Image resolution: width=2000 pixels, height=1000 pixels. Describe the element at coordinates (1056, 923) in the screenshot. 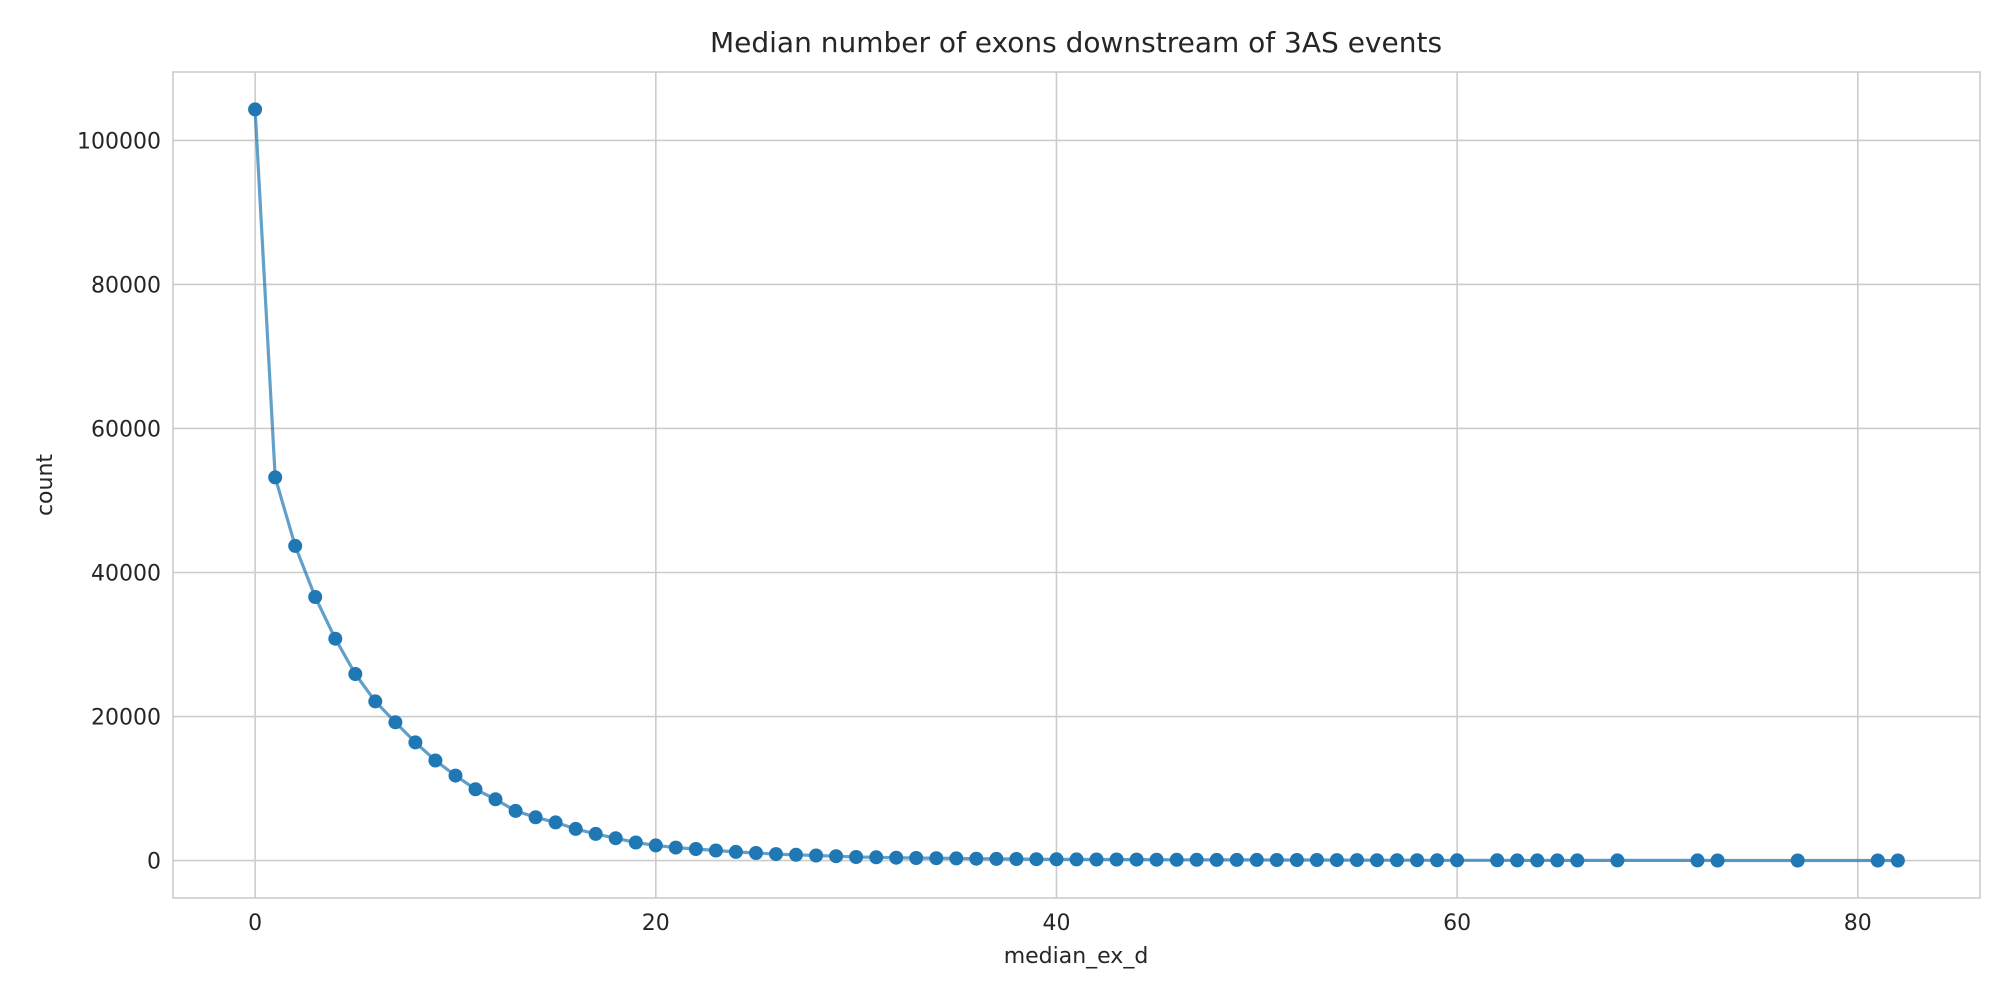

I see `x-tick-label: 40` at that location.